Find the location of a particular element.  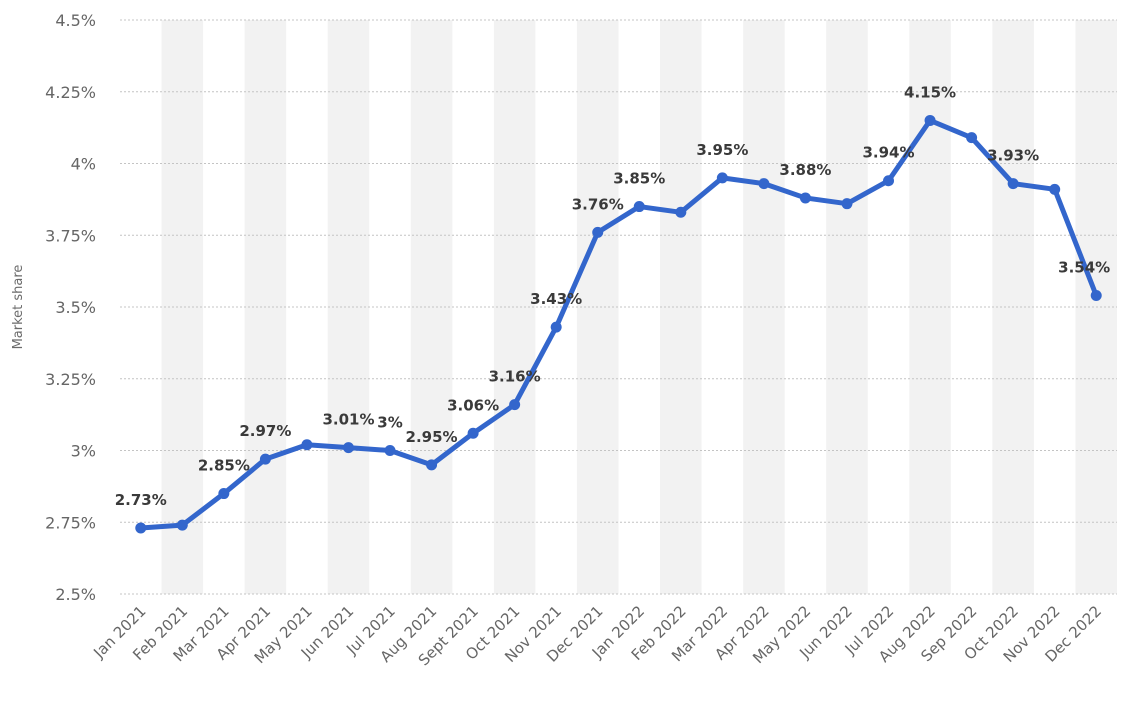

y-tick-label: 3.5% is located at coordinates (75, 307).